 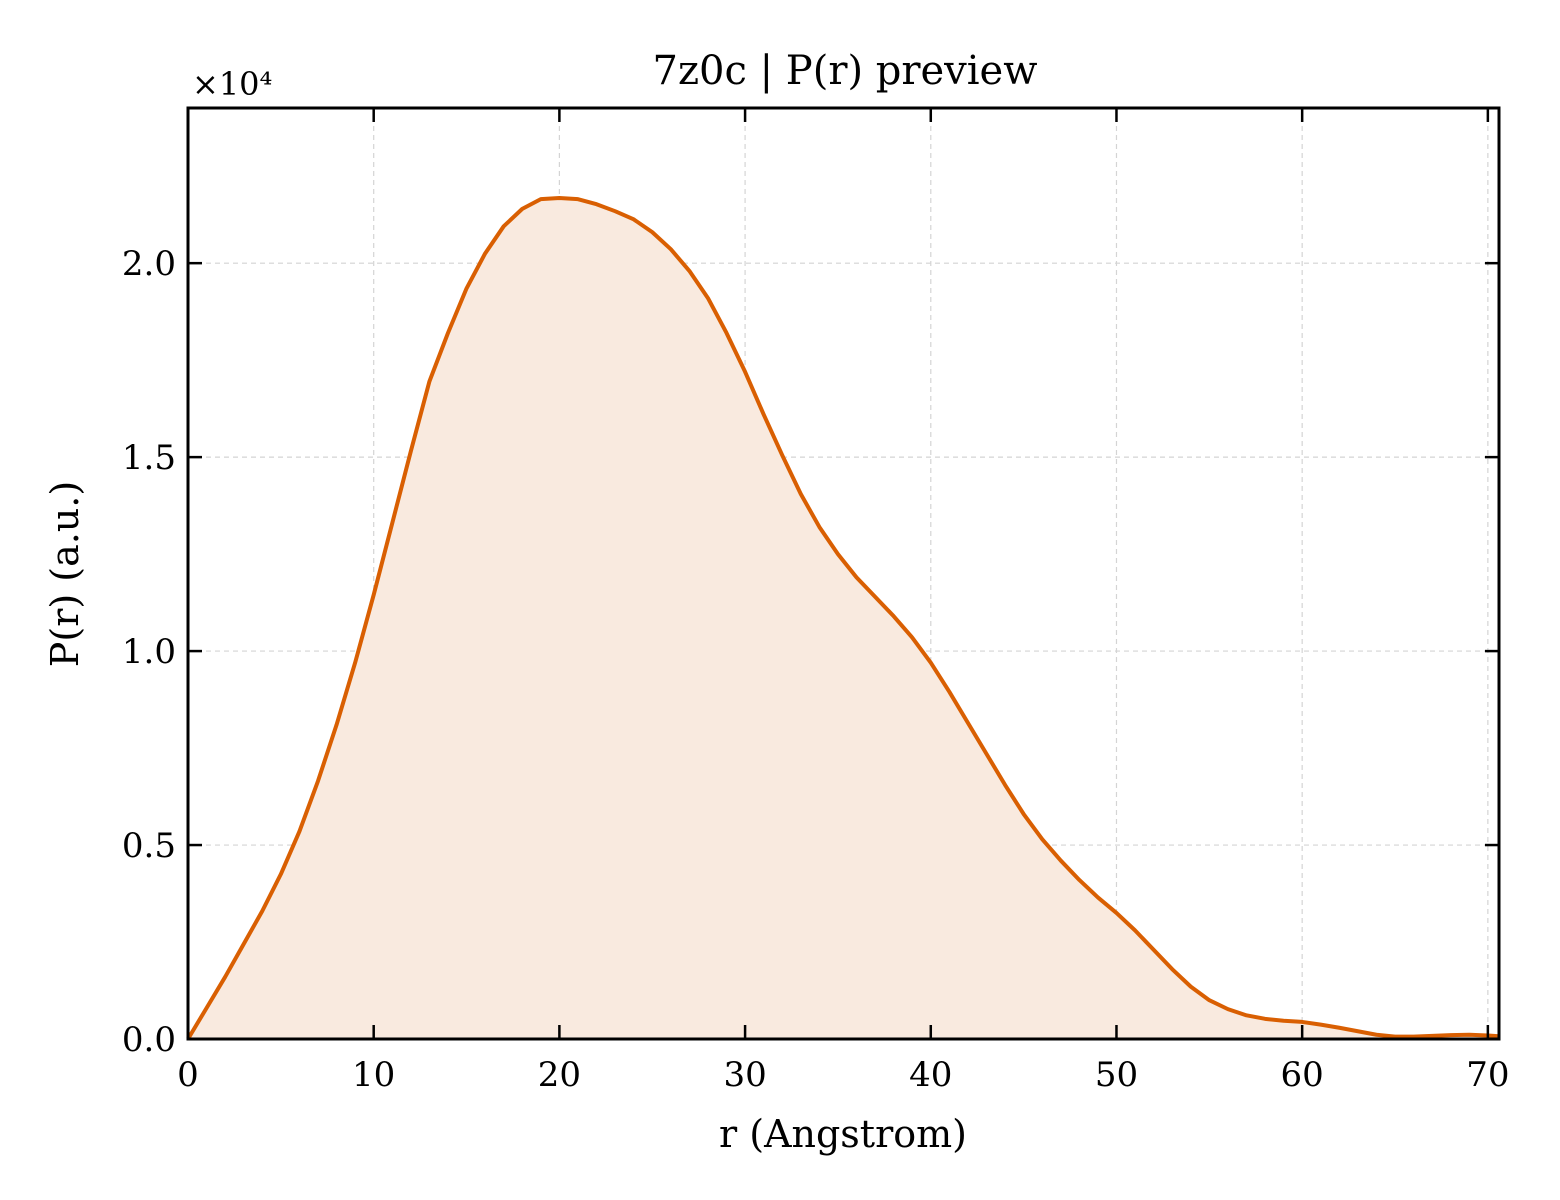 I want to click on y-axis-label: P(r) (a.u.), so click(x=65, y=574).